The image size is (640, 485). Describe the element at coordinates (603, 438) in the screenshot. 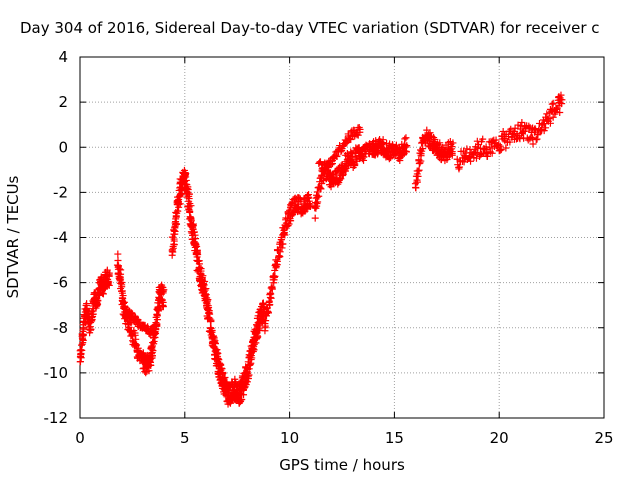

I see `x-tick-label: 25` at that location.